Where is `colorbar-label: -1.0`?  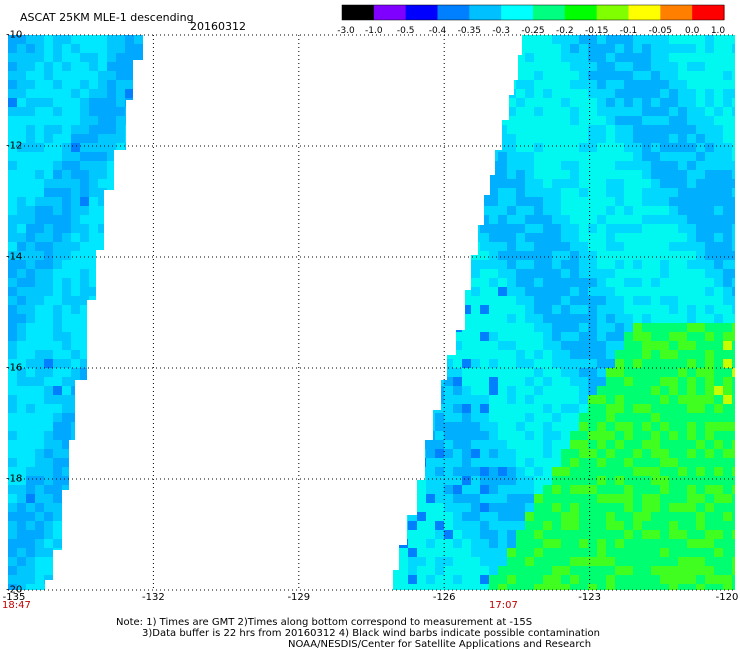 colorbar-label: -1.0 is located at coordinates (374, 31).